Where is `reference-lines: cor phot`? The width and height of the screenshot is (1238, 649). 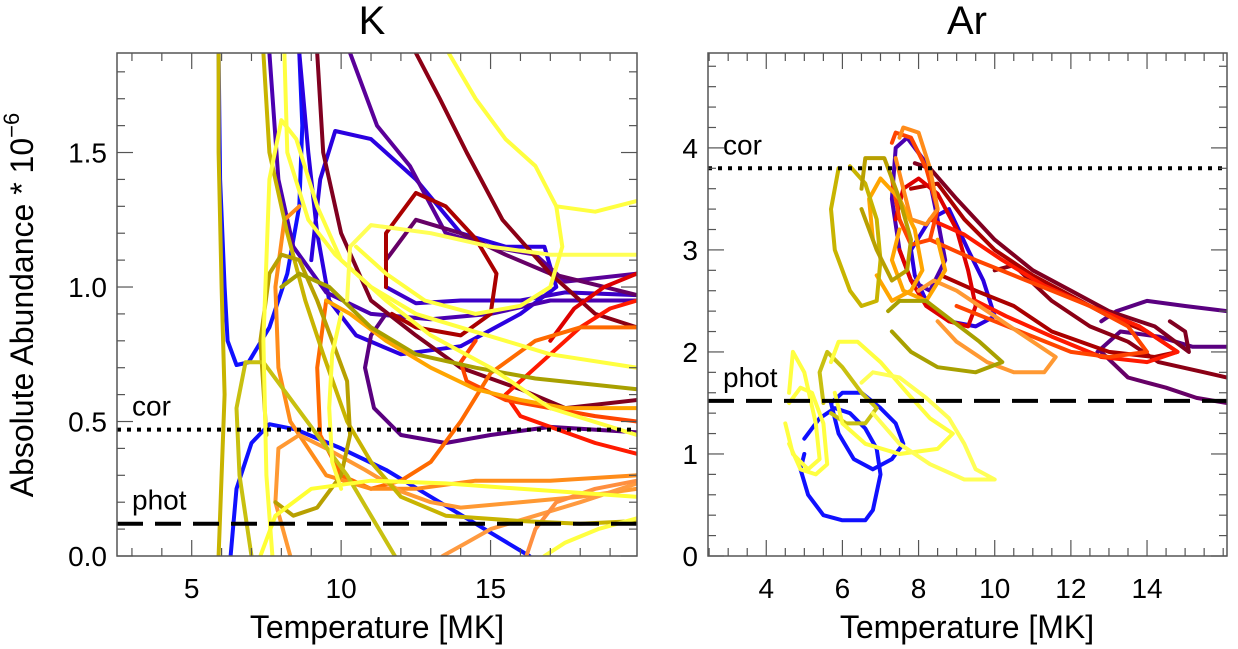 reference-lines: cor phot is located at coordinates (377, 458).